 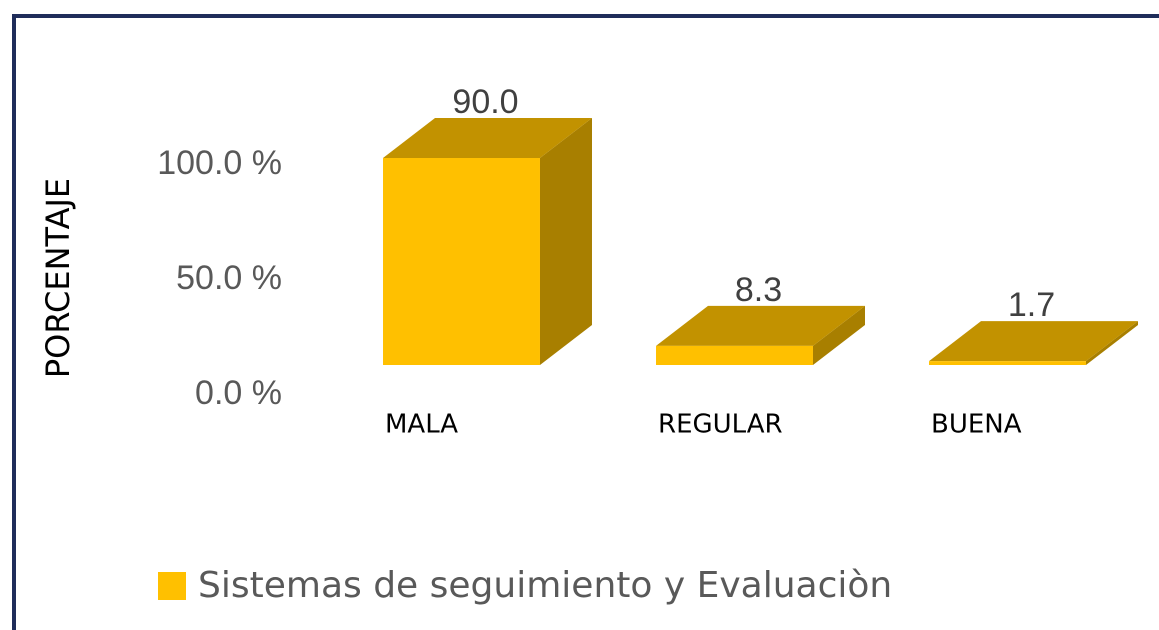 What do you see at coordinates (1031, 305) in the screenshot?
I see `value-label: 1.7` at bounding box center [1031, 305].